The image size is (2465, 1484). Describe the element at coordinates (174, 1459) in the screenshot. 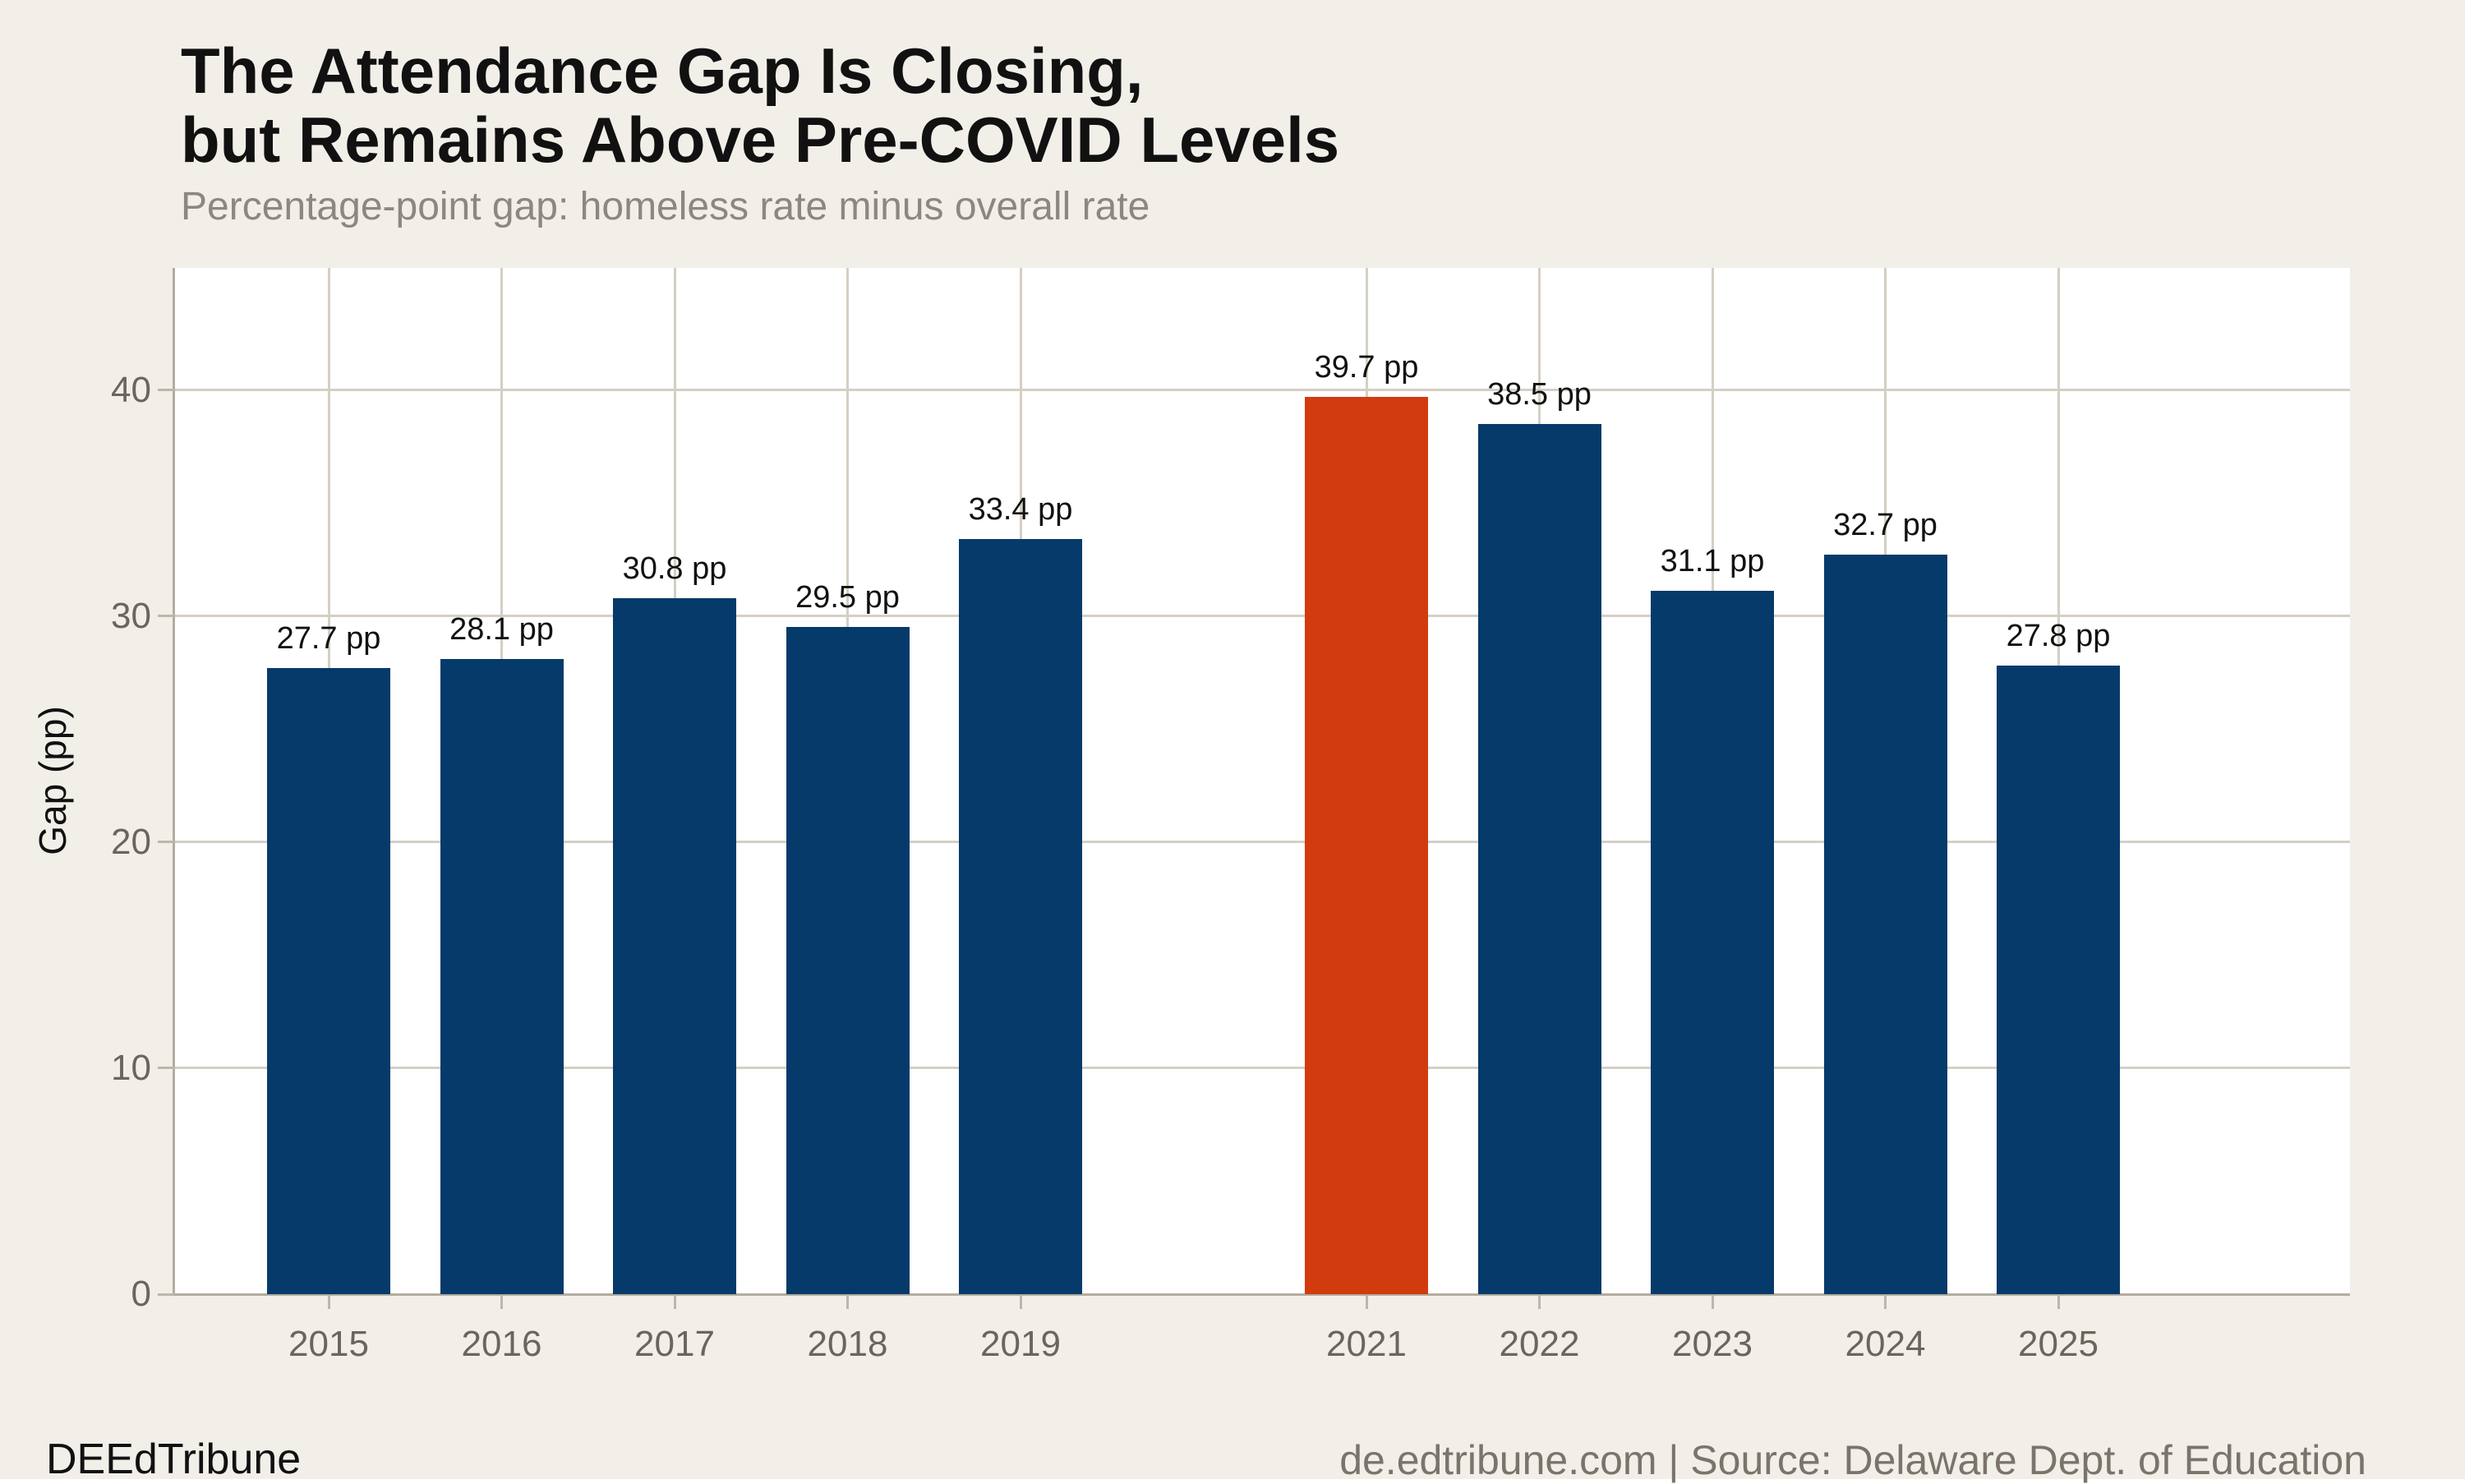

I see `footer-brand: DEEdTribune` at that location.